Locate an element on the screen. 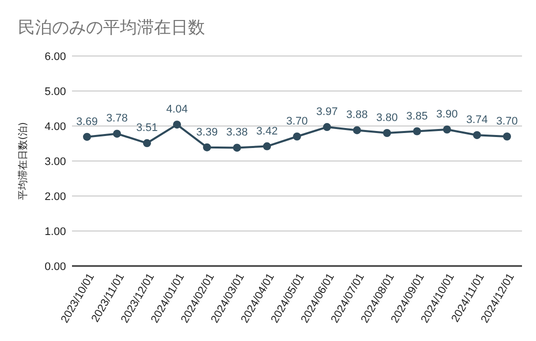  y-tick-label: 0.00 is located at coordinates (55, 266).